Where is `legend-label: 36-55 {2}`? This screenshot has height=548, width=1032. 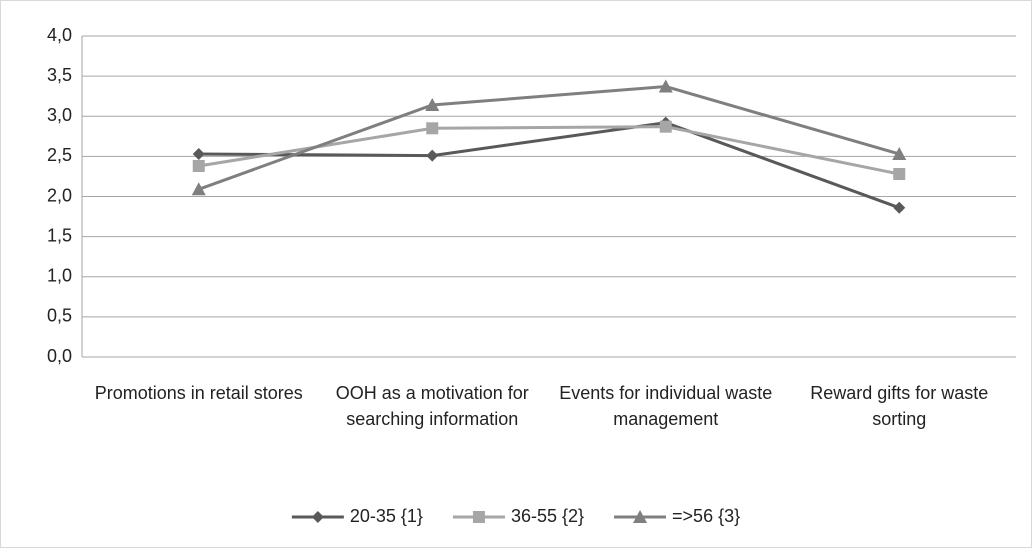 legend-label: 36-55 {2} is located at coordinates (547, 516).